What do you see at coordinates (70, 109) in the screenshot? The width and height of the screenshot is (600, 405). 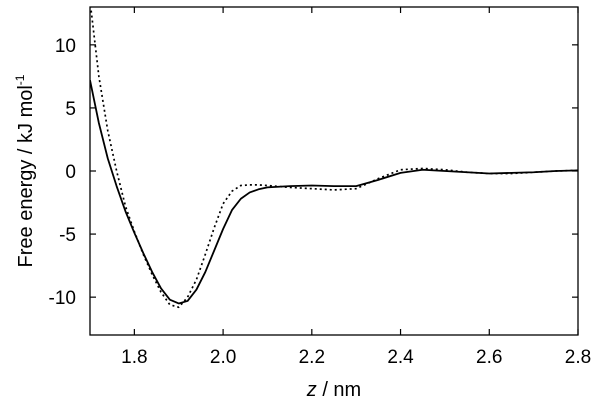 I see `y-tick-label: 5` at bounding box center [70, 109].